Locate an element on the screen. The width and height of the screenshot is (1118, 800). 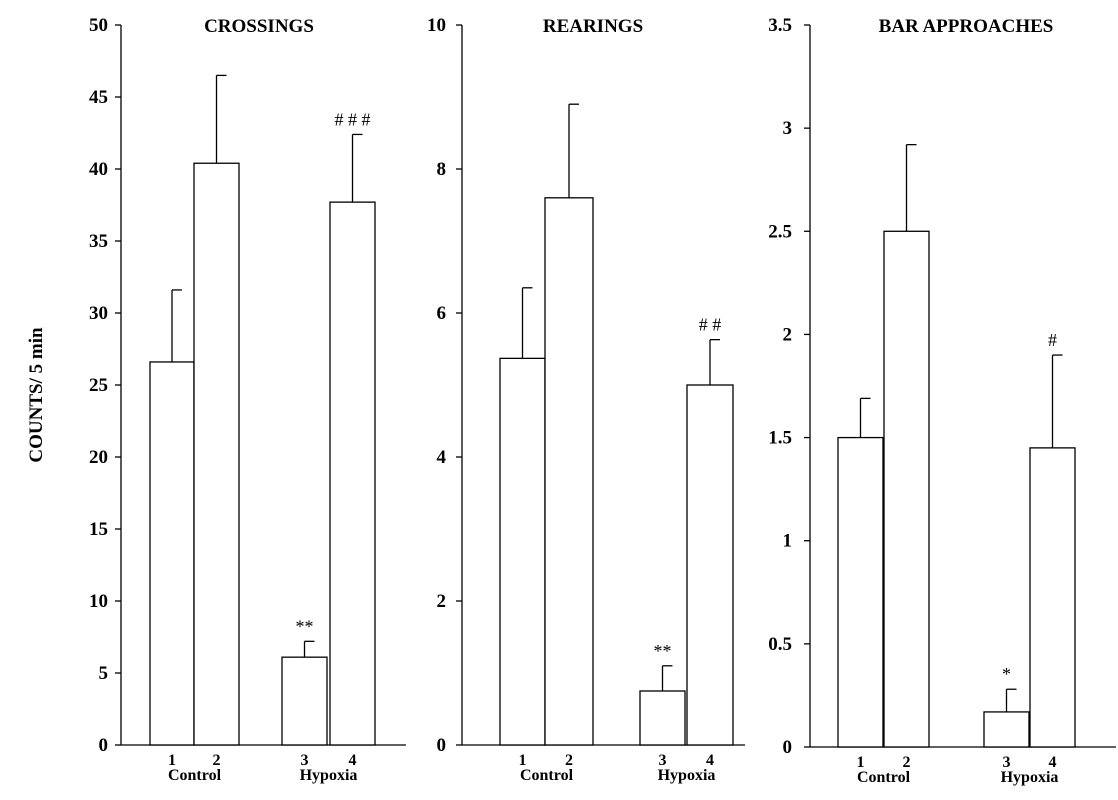
significance-mark: * is located at coordinates (1006, 674).